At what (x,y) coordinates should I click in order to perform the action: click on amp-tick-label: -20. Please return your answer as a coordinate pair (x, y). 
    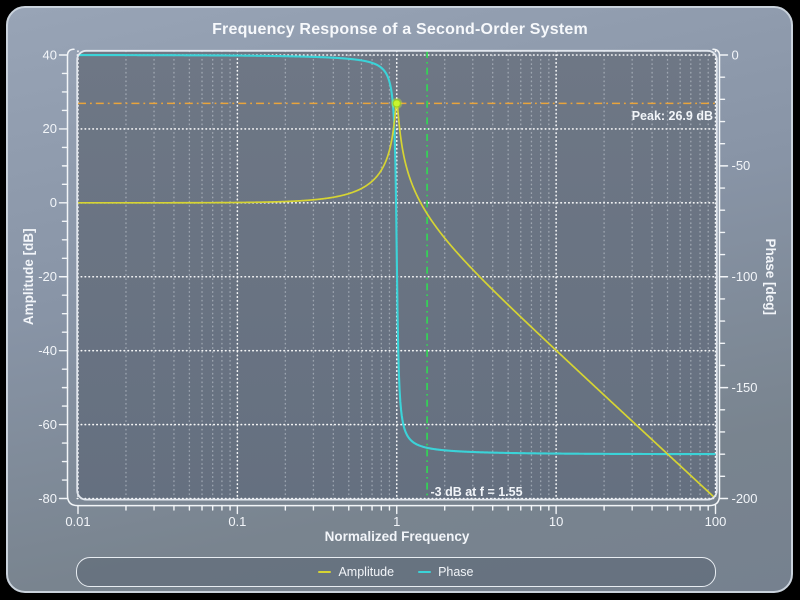
    Looking at the image, I should click on (47, 276).